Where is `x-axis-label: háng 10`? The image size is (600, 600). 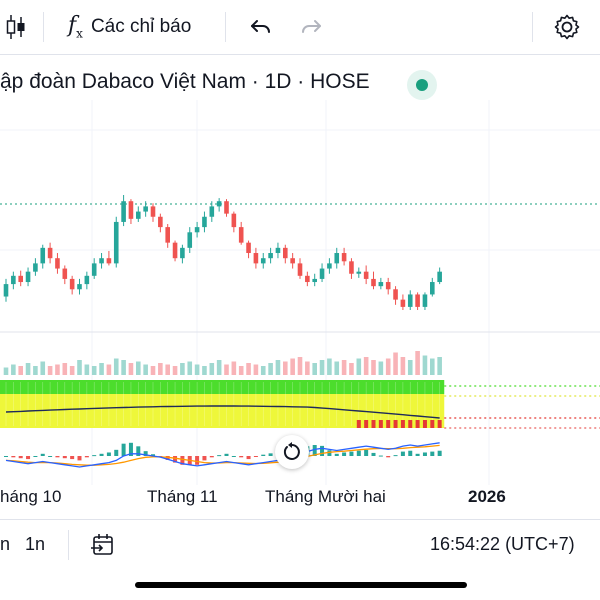 x-axis-label: háng 10 is located at coordinates (31, 496).